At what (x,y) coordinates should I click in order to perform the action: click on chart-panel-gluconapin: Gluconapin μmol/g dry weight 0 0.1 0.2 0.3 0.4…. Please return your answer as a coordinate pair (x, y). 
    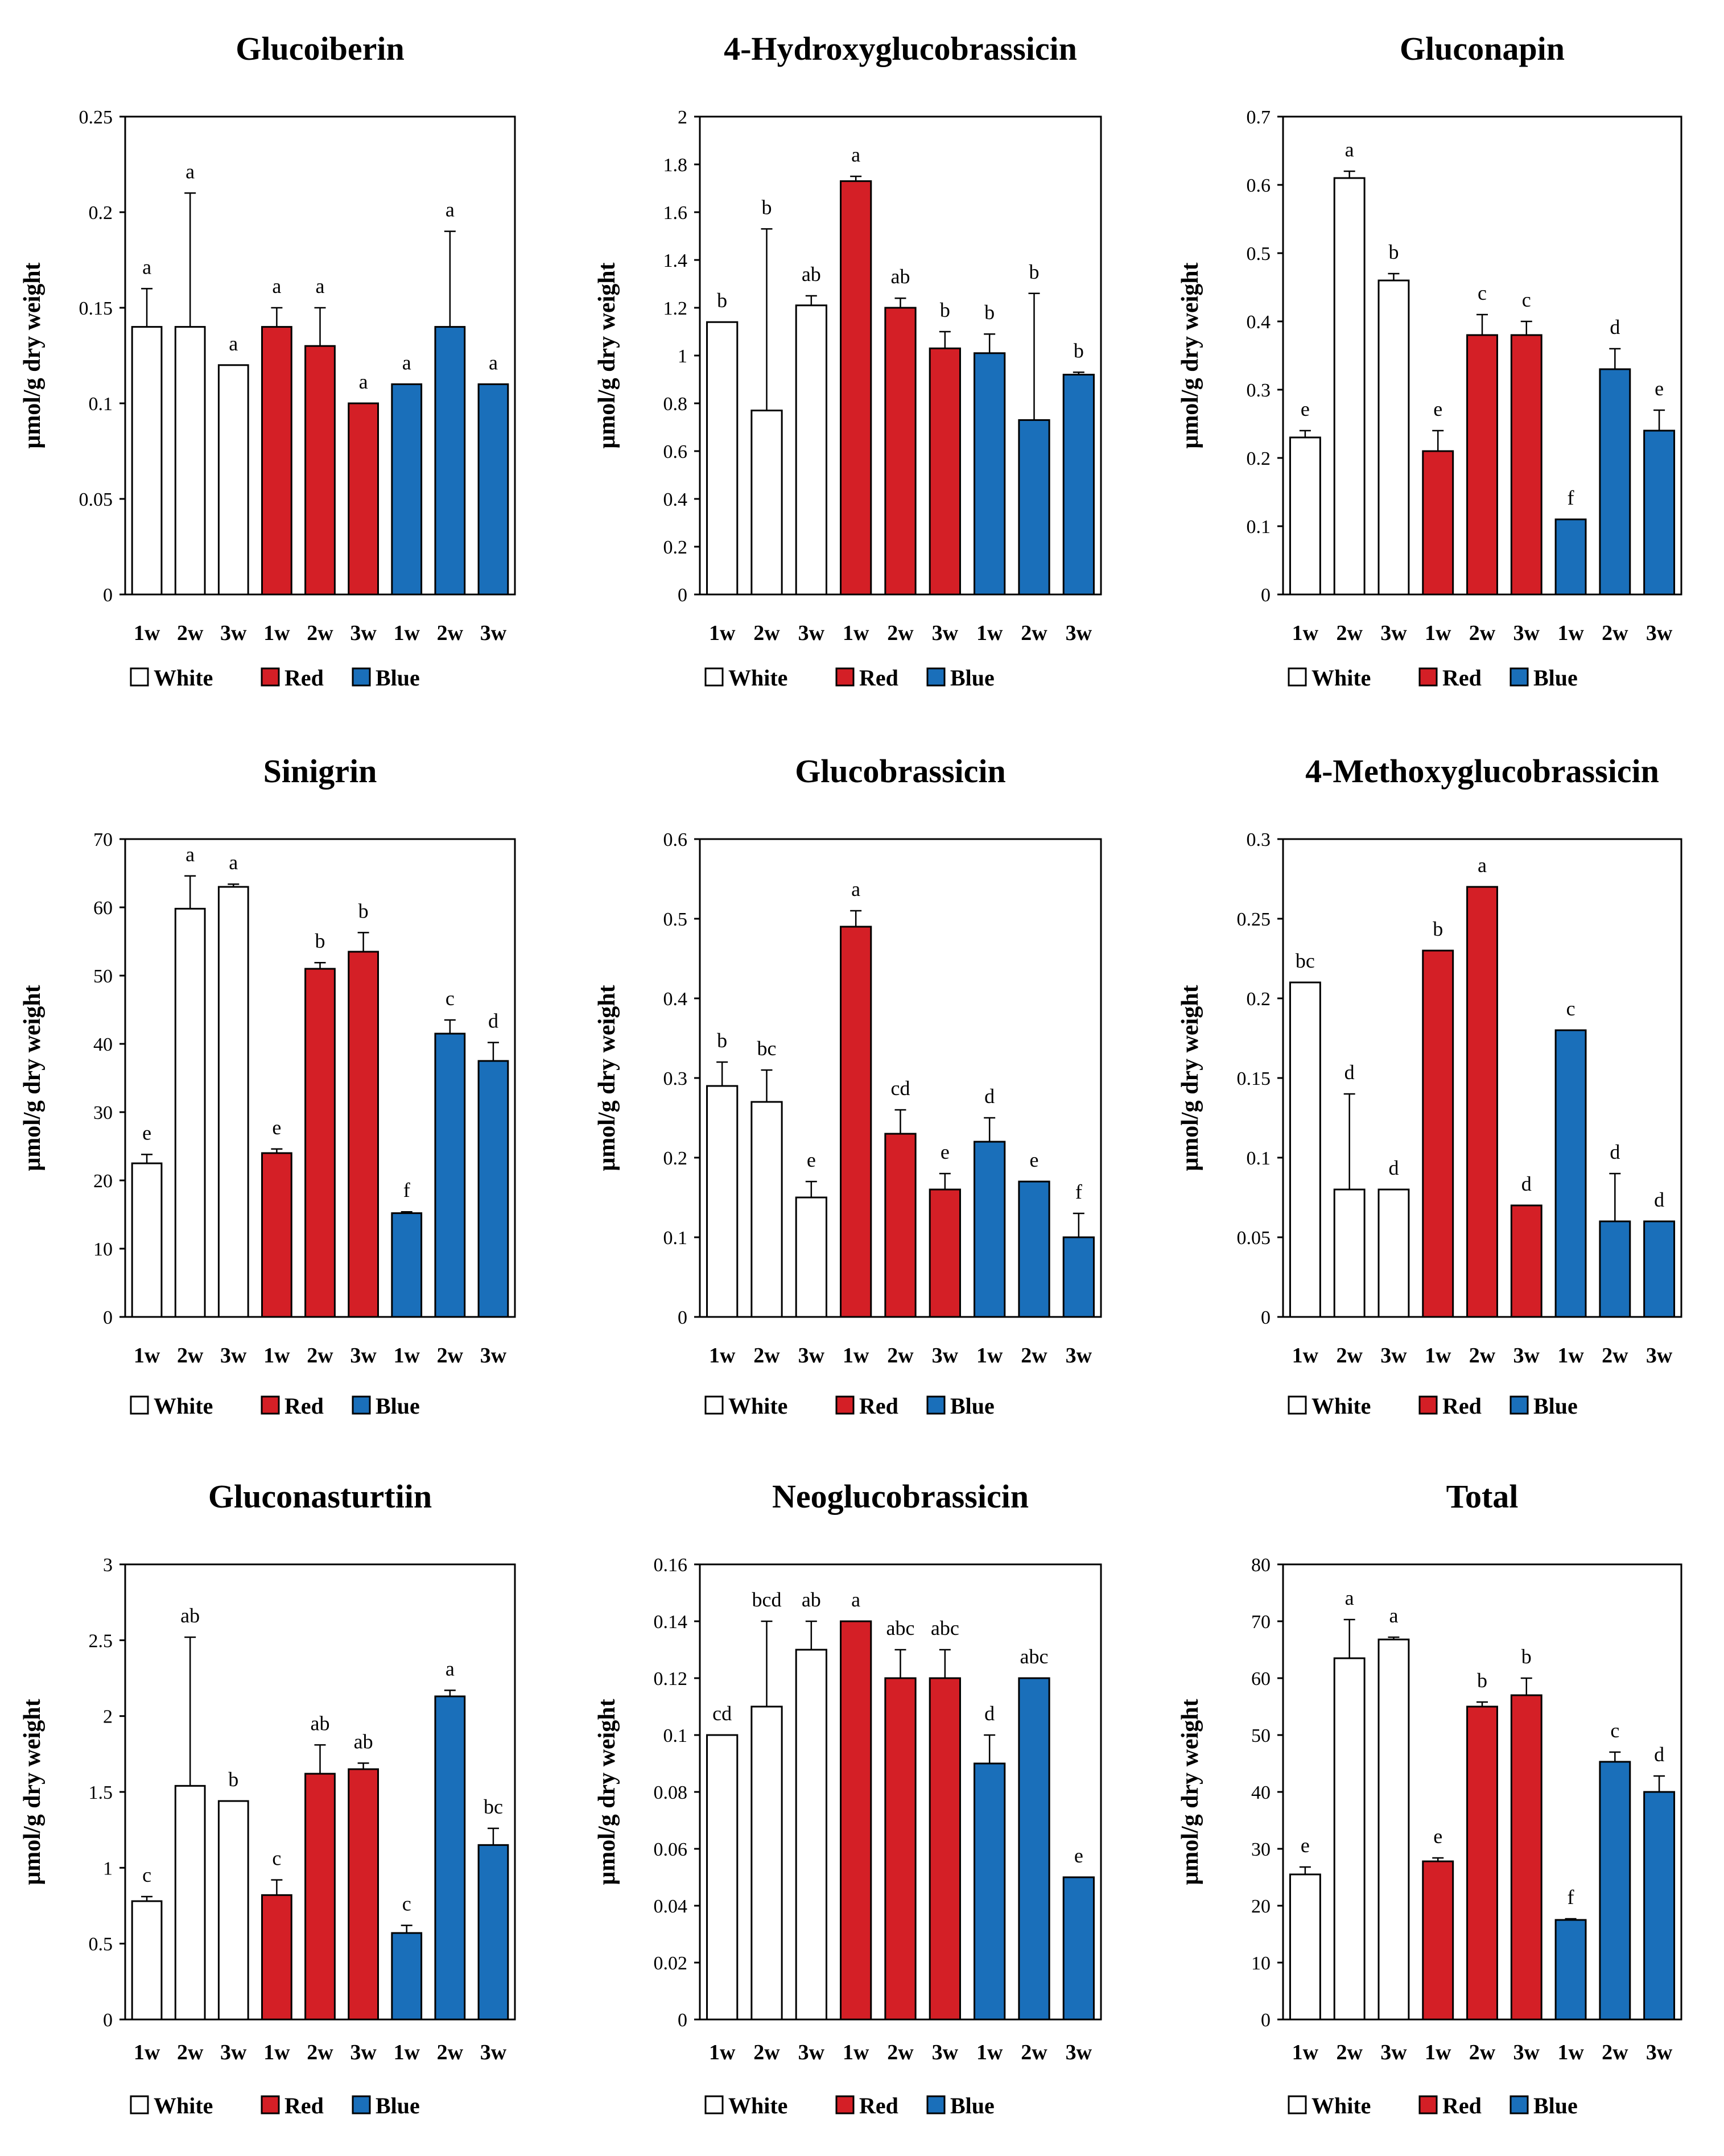
    Looking at the image, I should click on (1430, 360).